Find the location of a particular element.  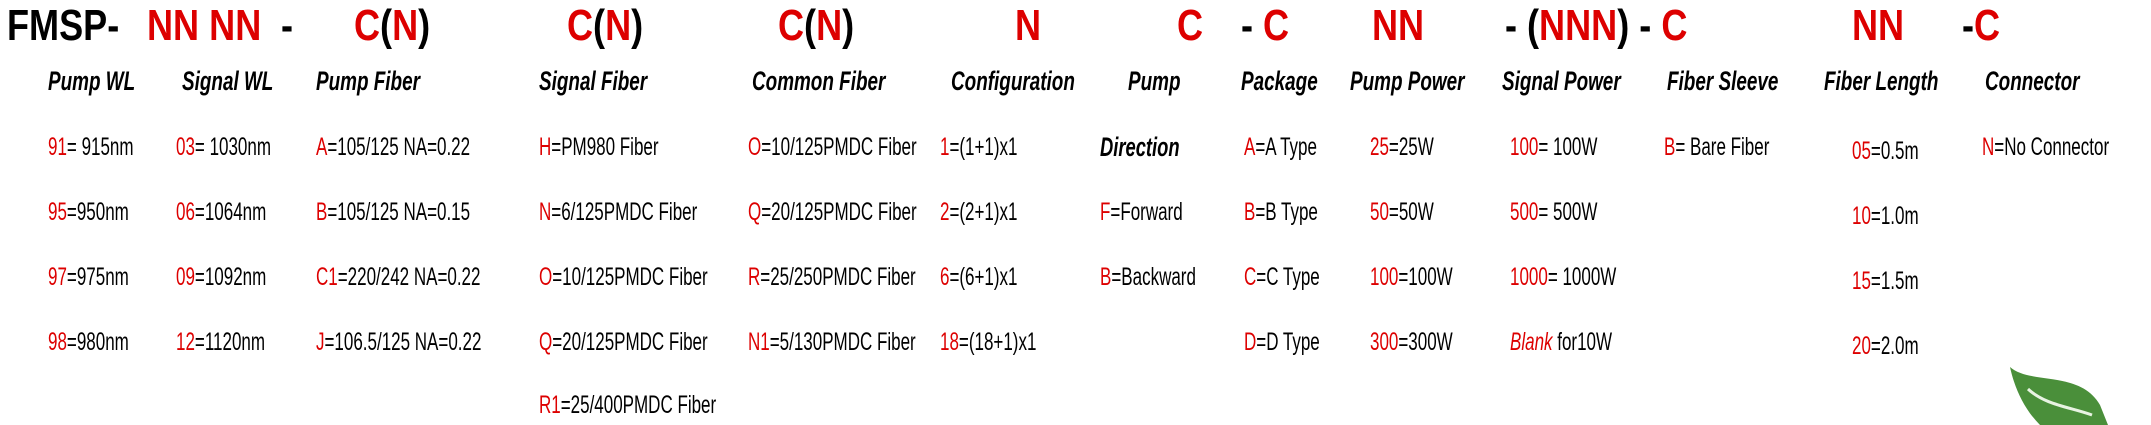

option-item: N=6/125PMDC Fiber is located at coordinates (618, 212).